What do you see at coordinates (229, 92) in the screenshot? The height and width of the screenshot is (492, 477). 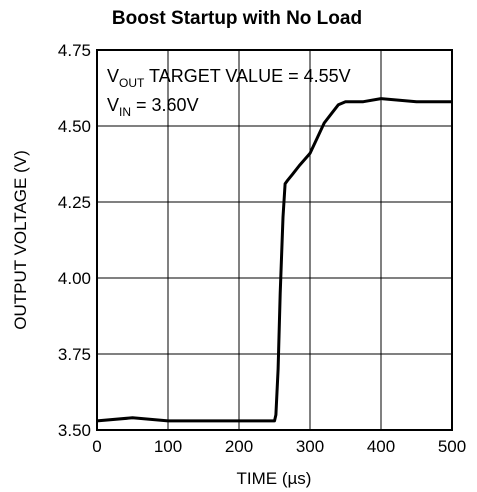 I see `annotations: VOUT TARGET VALUE = 4.55V VIN = 3.60V` at bounding box center [229, 92].